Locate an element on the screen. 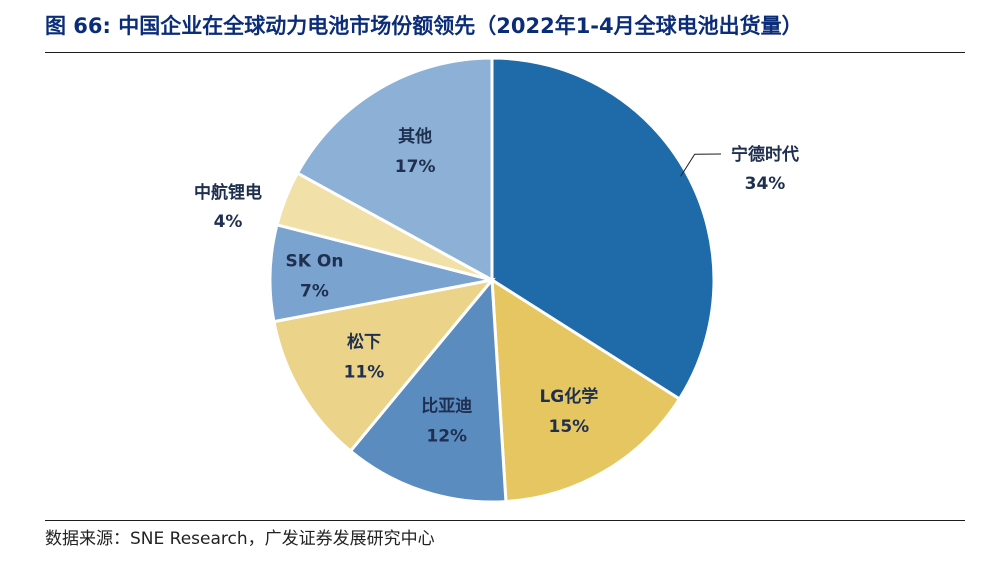 The width and height of the screenshot is (983, 570). slice-label: 比亚迪 is located at coordinates (446, 405).